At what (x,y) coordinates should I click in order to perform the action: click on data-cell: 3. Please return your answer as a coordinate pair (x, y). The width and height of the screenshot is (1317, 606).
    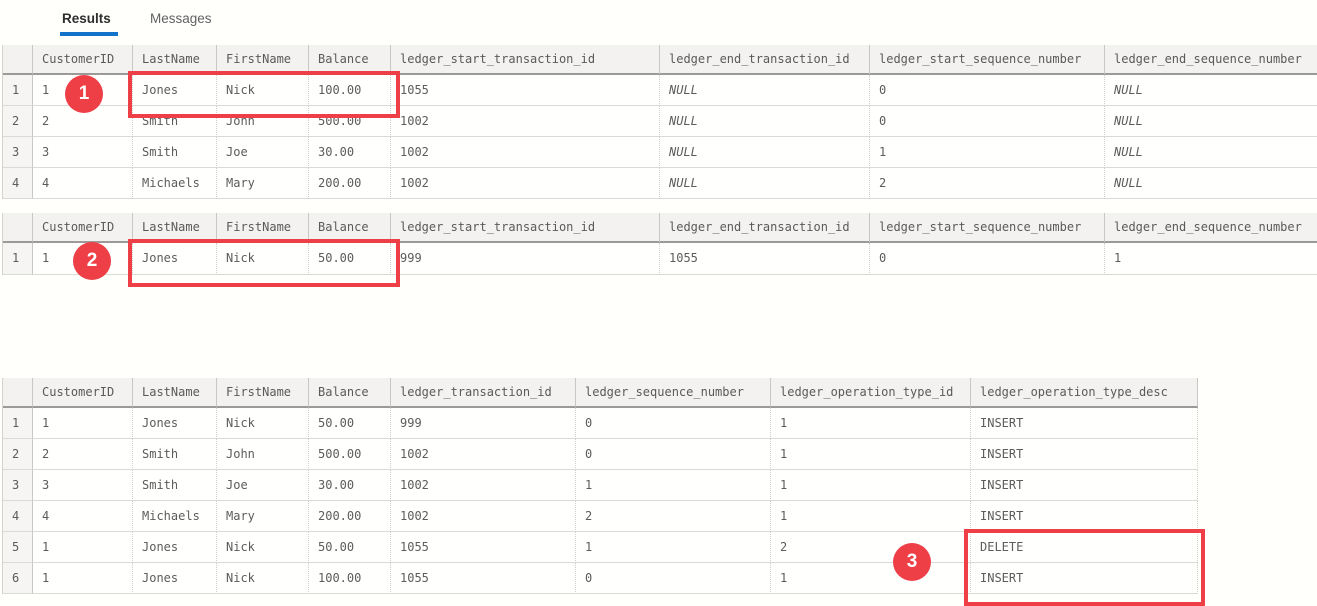
    Looking at the image, I should click on (83, 485).